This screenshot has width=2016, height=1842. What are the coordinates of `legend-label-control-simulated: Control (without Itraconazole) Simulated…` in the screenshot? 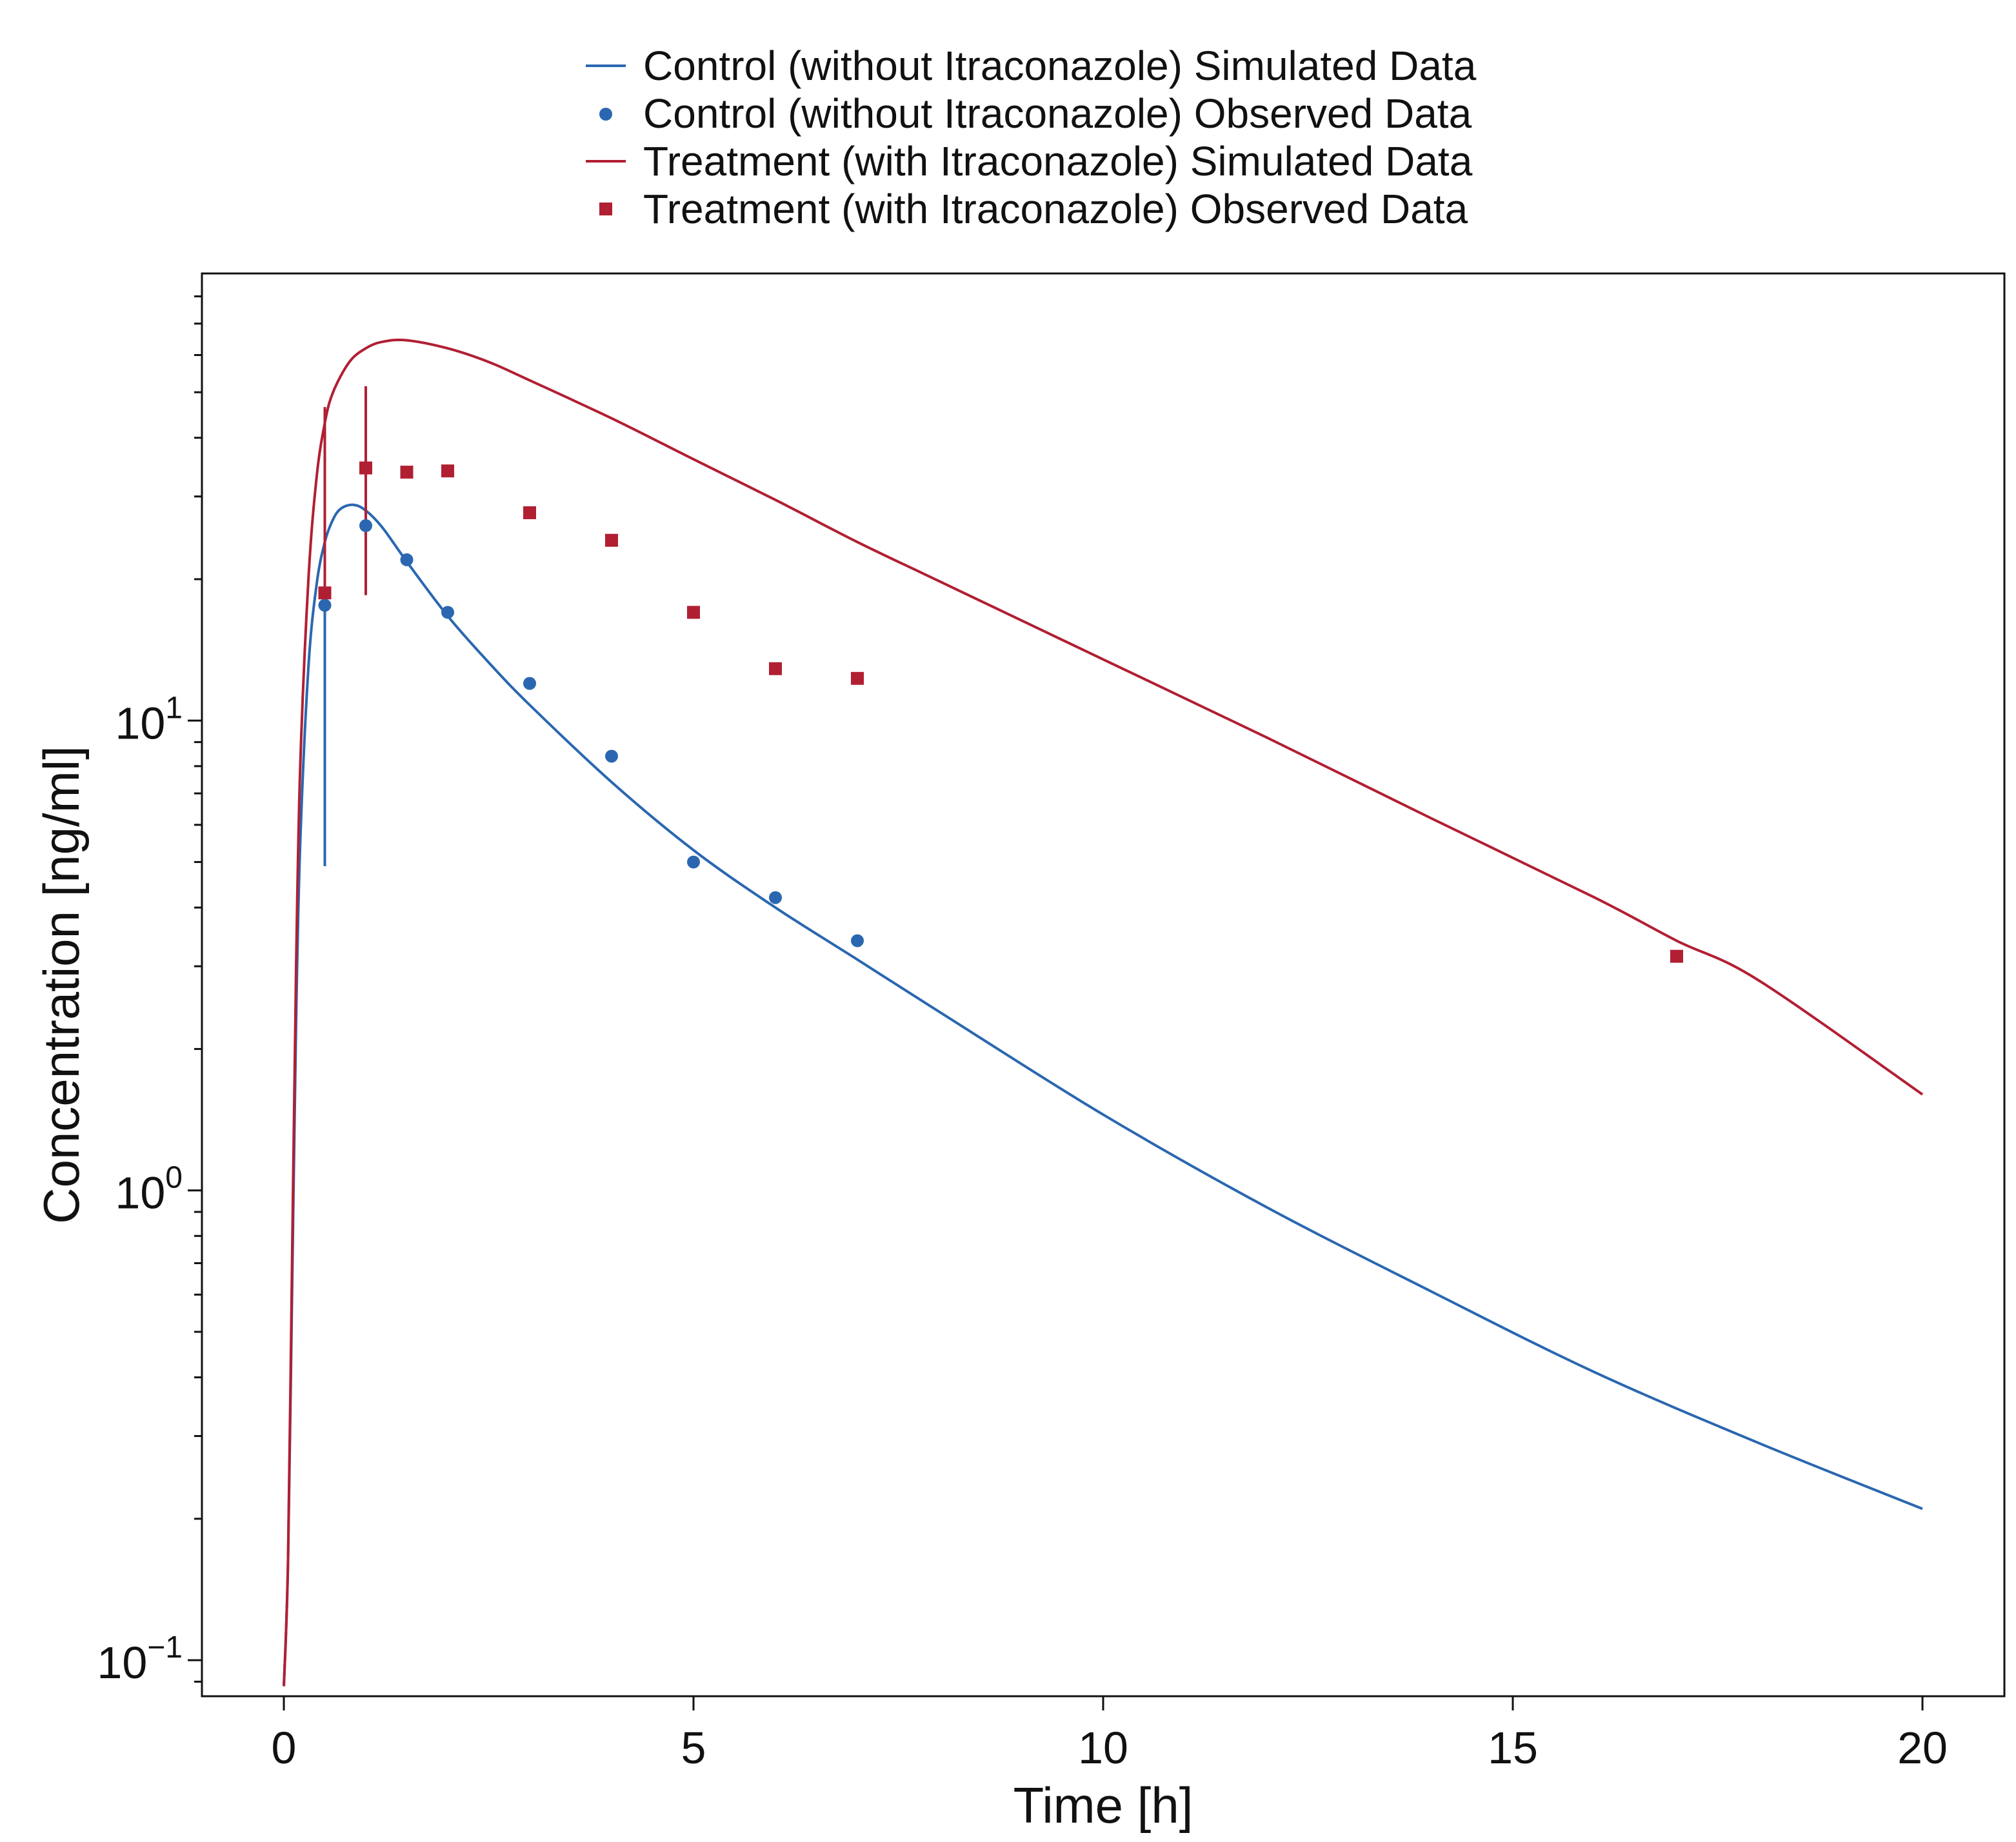 It's located at (1060, 66).